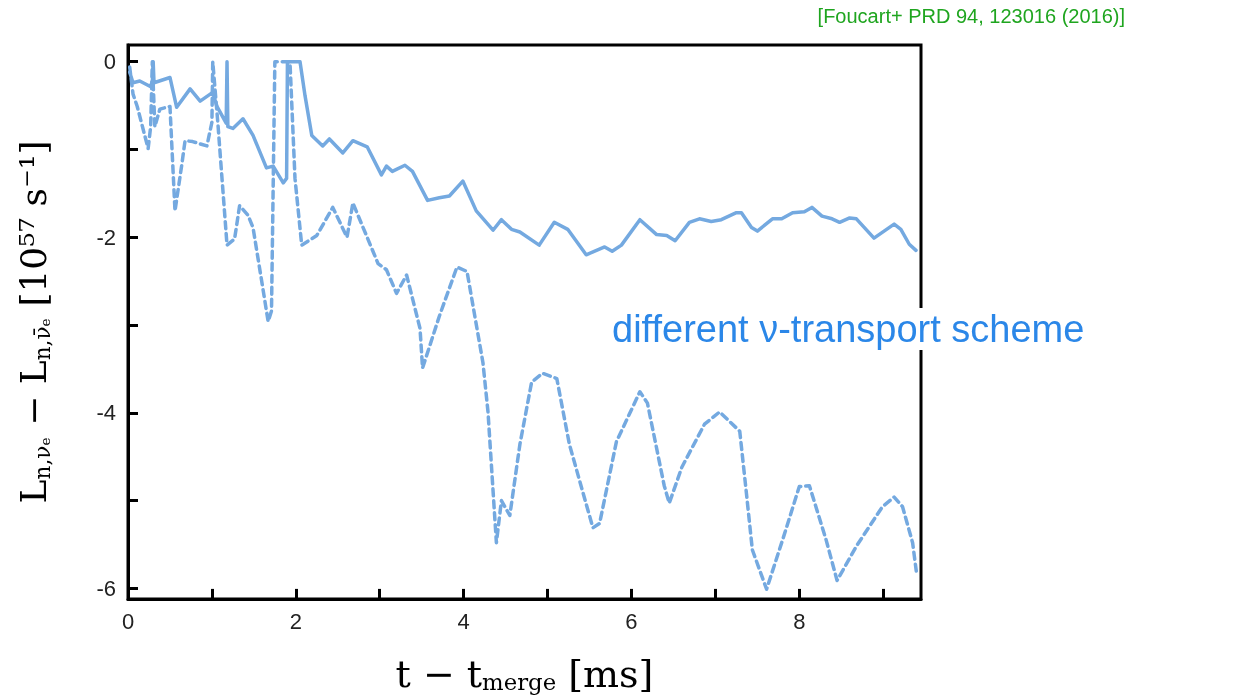  I want to click on x-axis-title: t − tmerge [ms], so click(524, 673).